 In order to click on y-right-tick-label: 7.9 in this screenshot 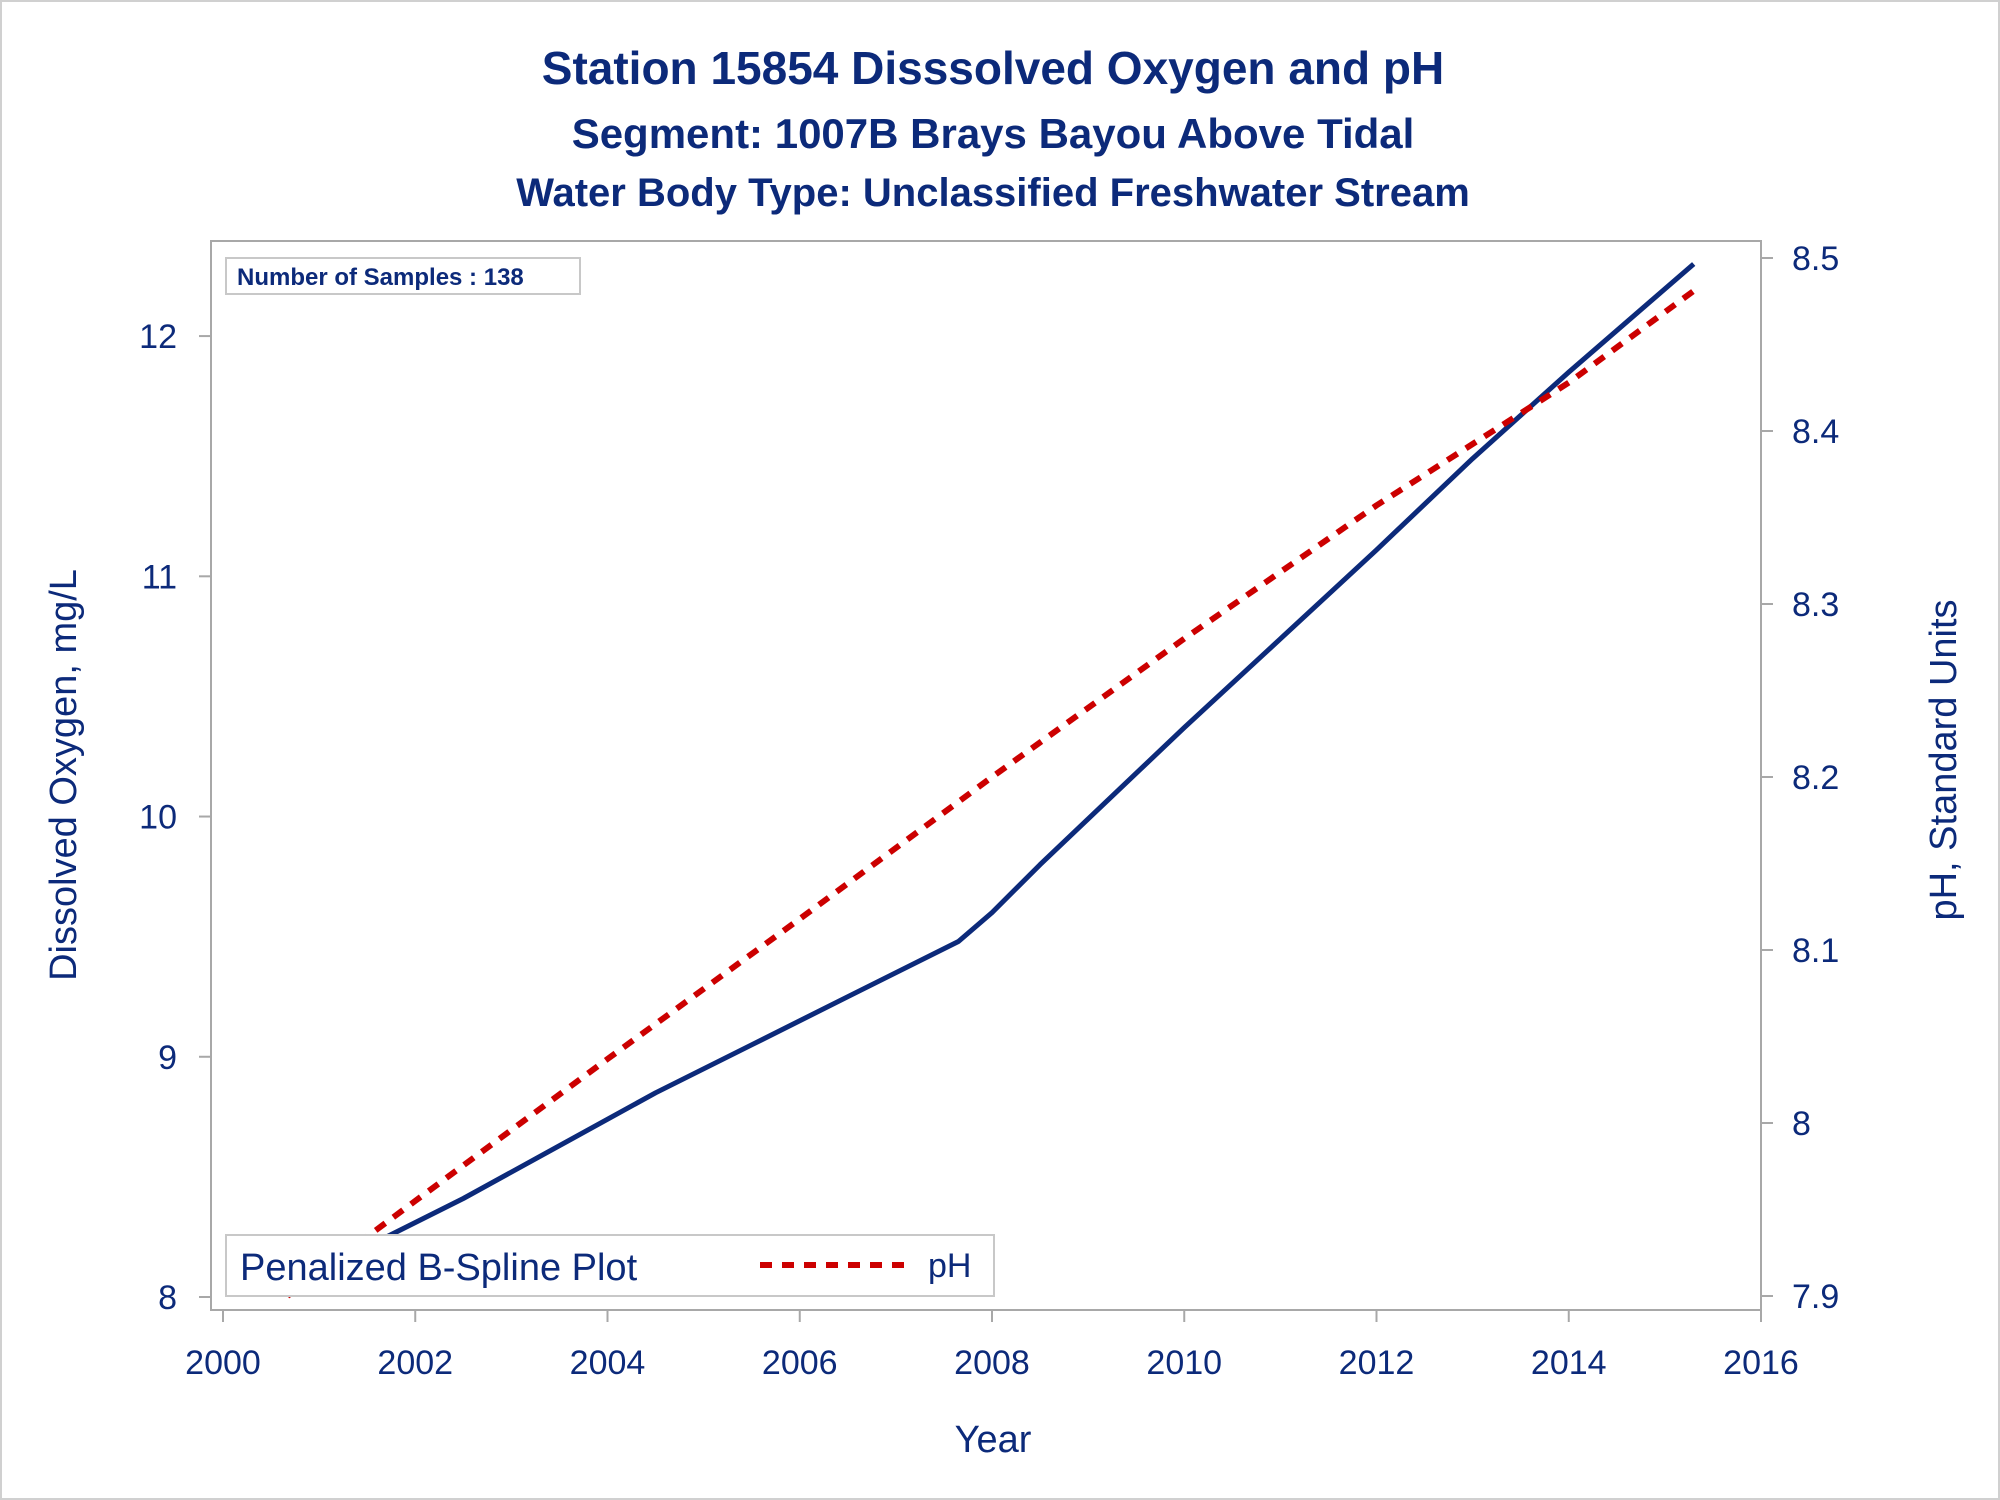, I will do `click(1815, 1297)`.